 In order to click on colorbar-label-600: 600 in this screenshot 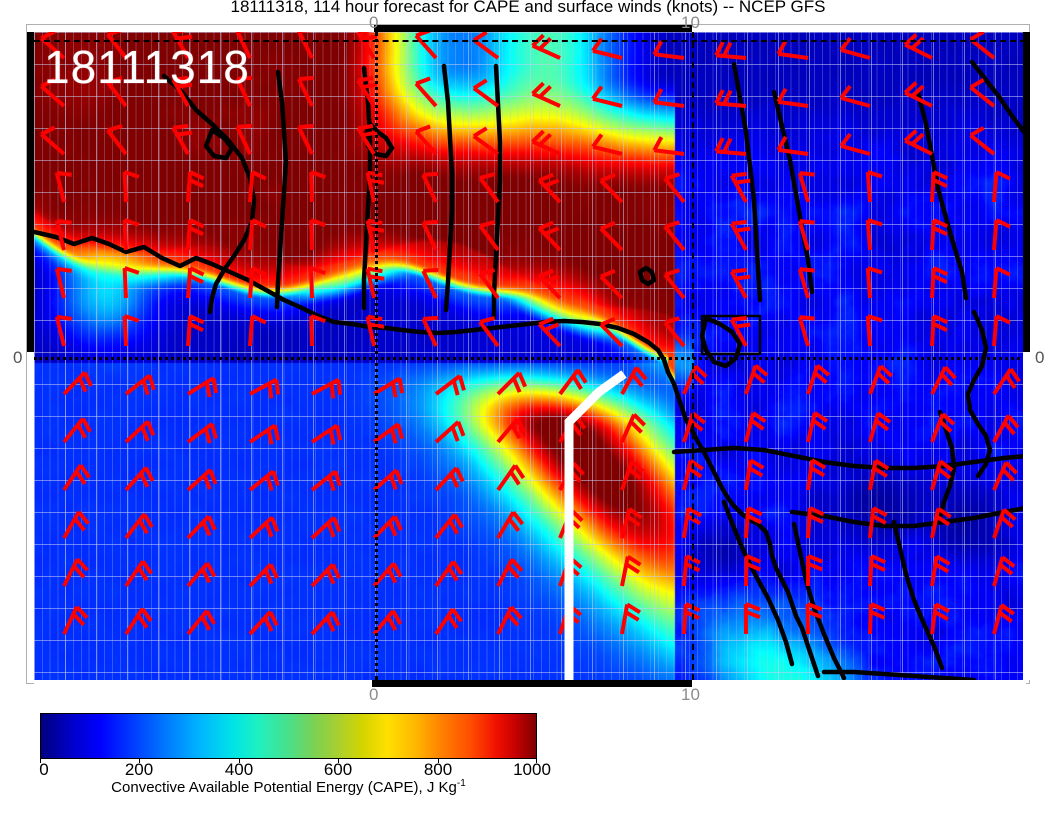, I will do `click(338, 769)`.